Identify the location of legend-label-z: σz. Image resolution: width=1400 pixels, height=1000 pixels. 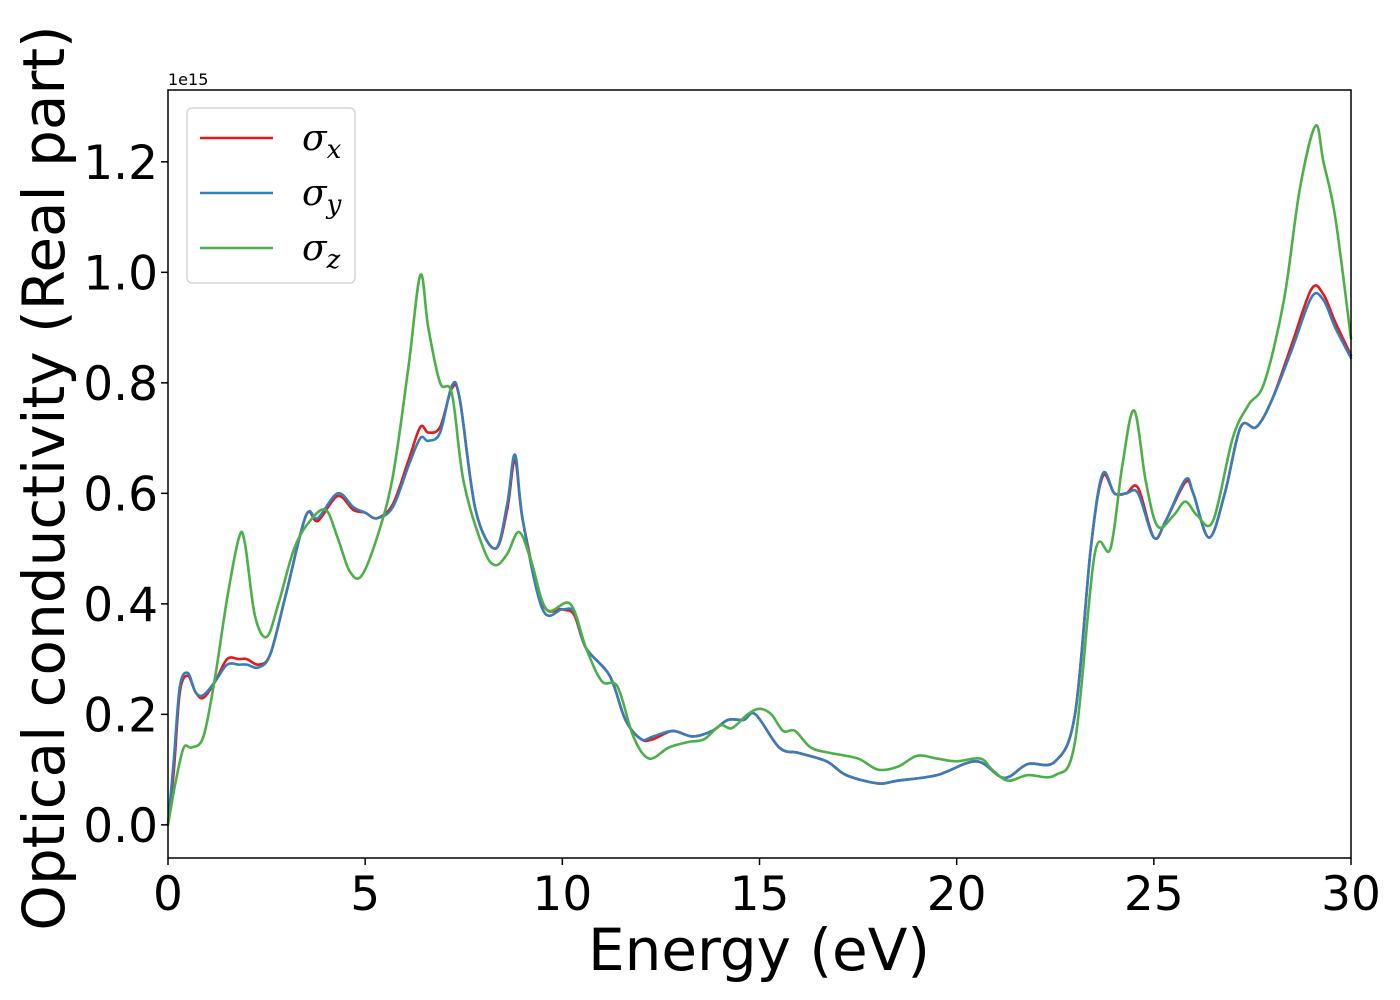
(321, 251).